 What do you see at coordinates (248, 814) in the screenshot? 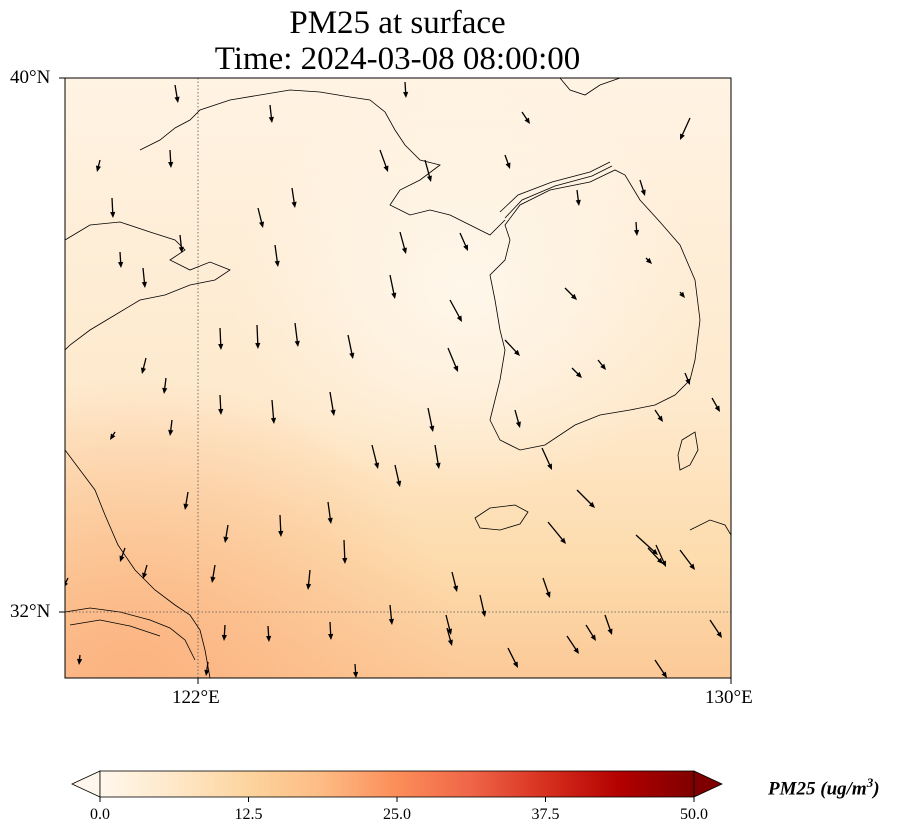
I see `colorbar-tick-label: 12.5` at bounding box center [248, 814].